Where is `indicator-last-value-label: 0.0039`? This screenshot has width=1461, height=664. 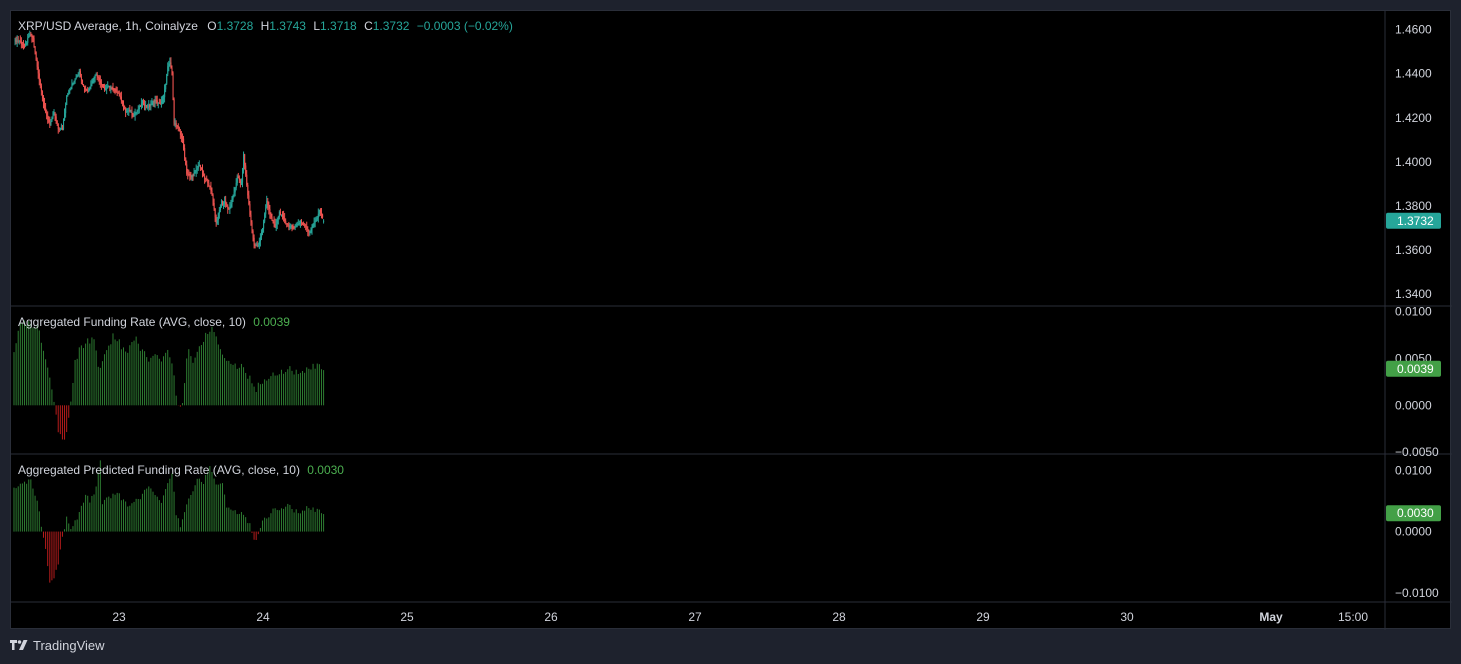 indicator-last-value-label: 0.0039 is located at coordinates (1415, 369).